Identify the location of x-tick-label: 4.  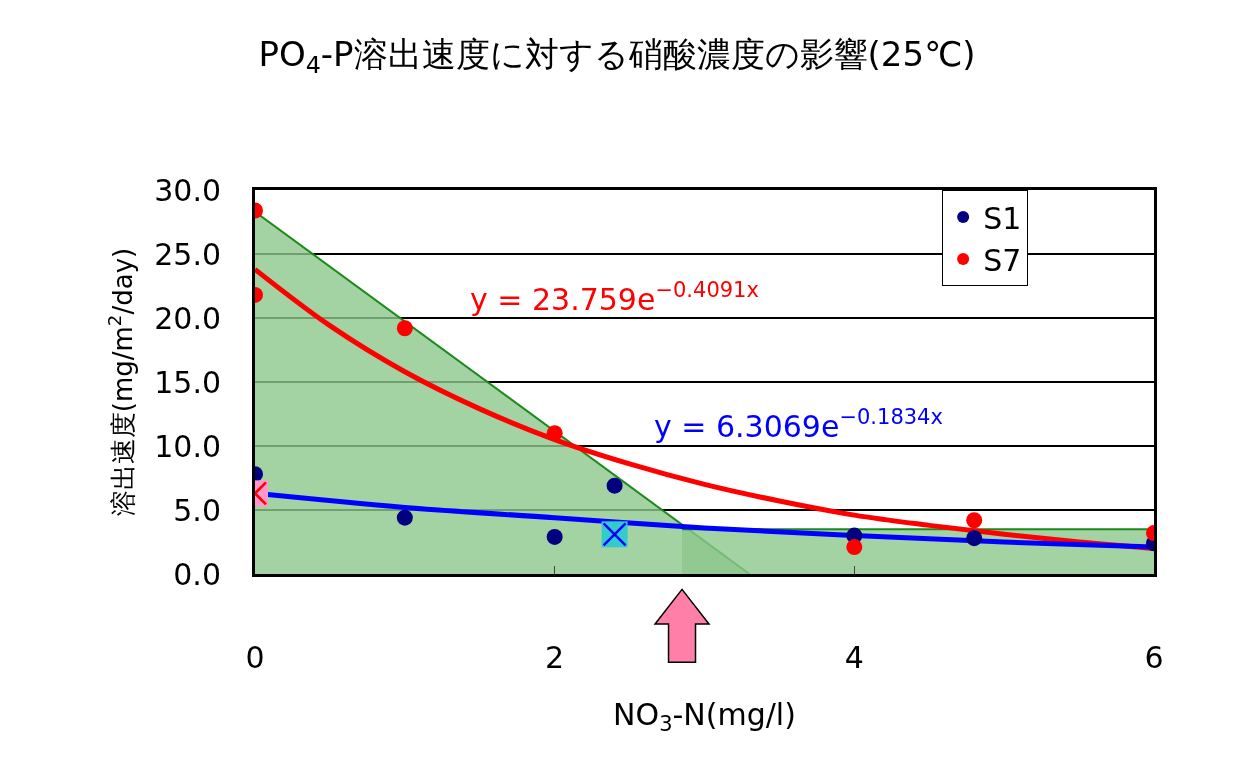
(854, 657).